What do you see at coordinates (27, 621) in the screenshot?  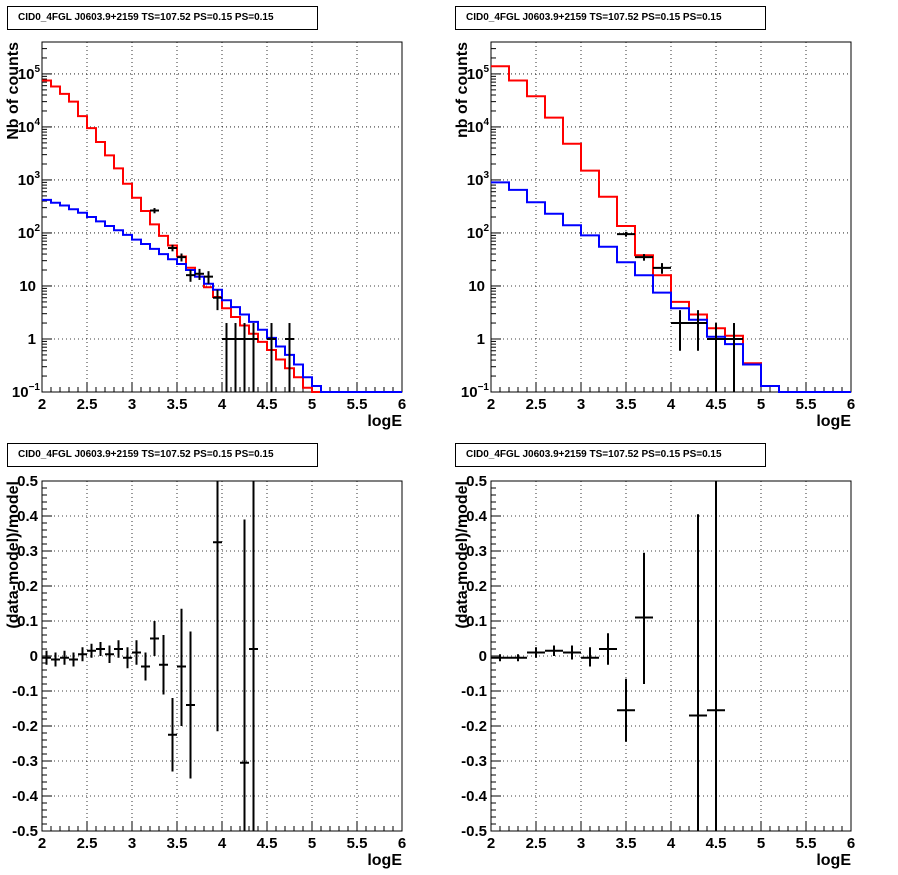 I see `y-tick-label: 0.1` at bounding box center [27, 621].